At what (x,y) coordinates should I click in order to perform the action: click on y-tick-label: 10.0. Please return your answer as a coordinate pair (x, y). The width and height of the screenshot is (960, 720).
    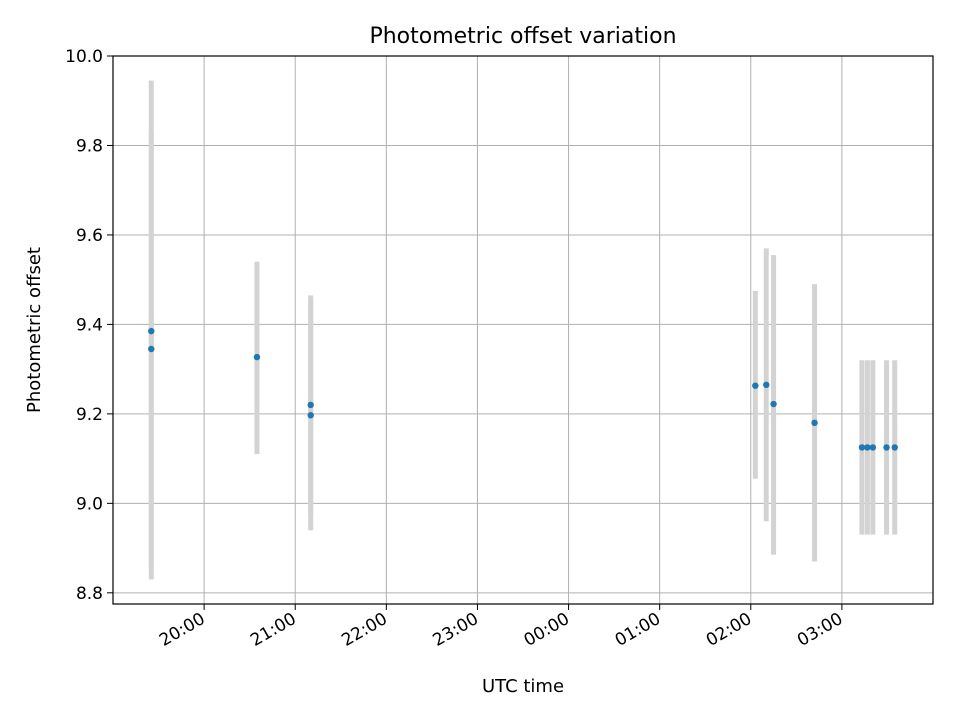
    Looking at the image, I should click on (84, 57).